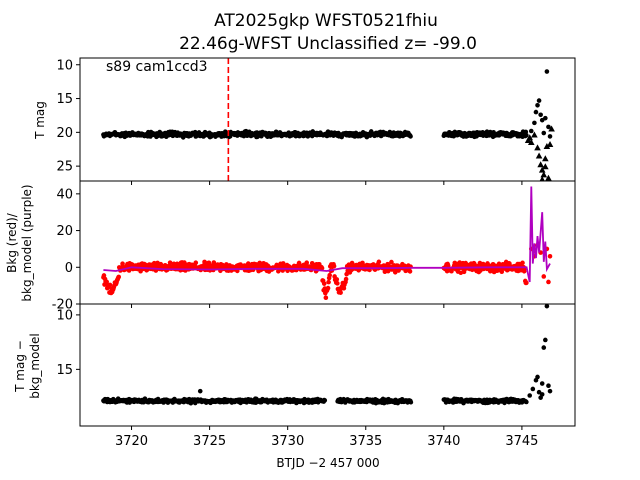 The width and height of the screenshot is (640, 480). Describe the element at coordinates (64, 315) in the screenshot. I see `bottom-y-tick-label: 10` at that location.